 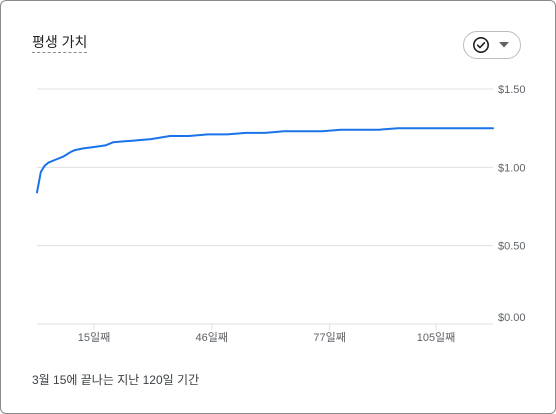 I want to click on caret-down-icon, so click(x=504, y=45).